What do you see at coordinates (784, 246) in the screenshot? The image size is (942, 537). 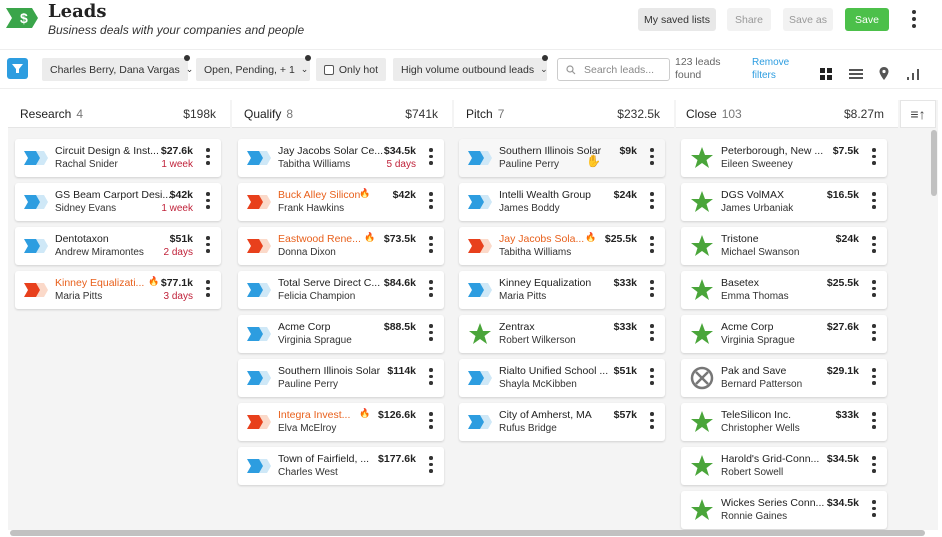 I see `lead-card: Tristone $24k Michael Swanson` at bounding box center [784, 246].